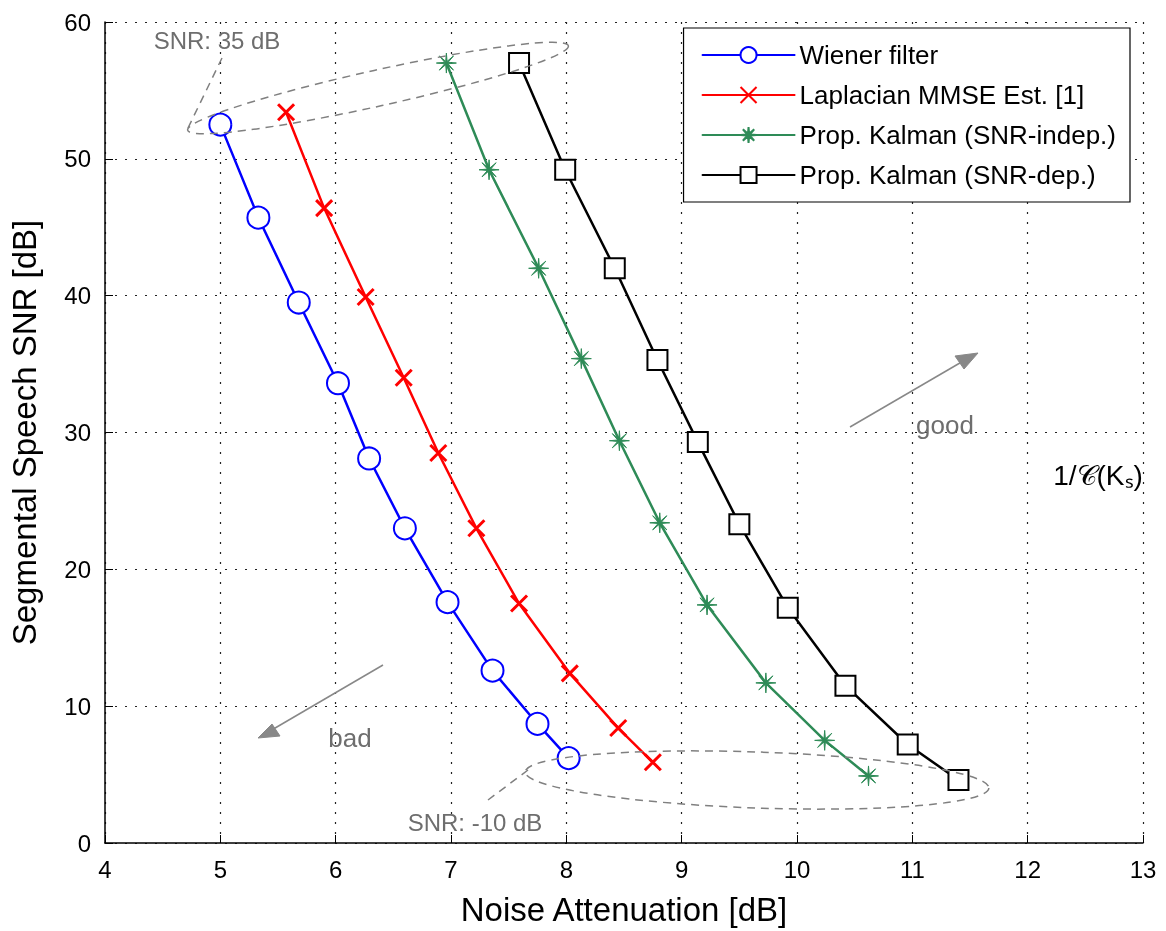  What do you see at coordinates (84, 843) in the screenshot?
I see `y-tick-label: 0` at bounding box center [84, 843].